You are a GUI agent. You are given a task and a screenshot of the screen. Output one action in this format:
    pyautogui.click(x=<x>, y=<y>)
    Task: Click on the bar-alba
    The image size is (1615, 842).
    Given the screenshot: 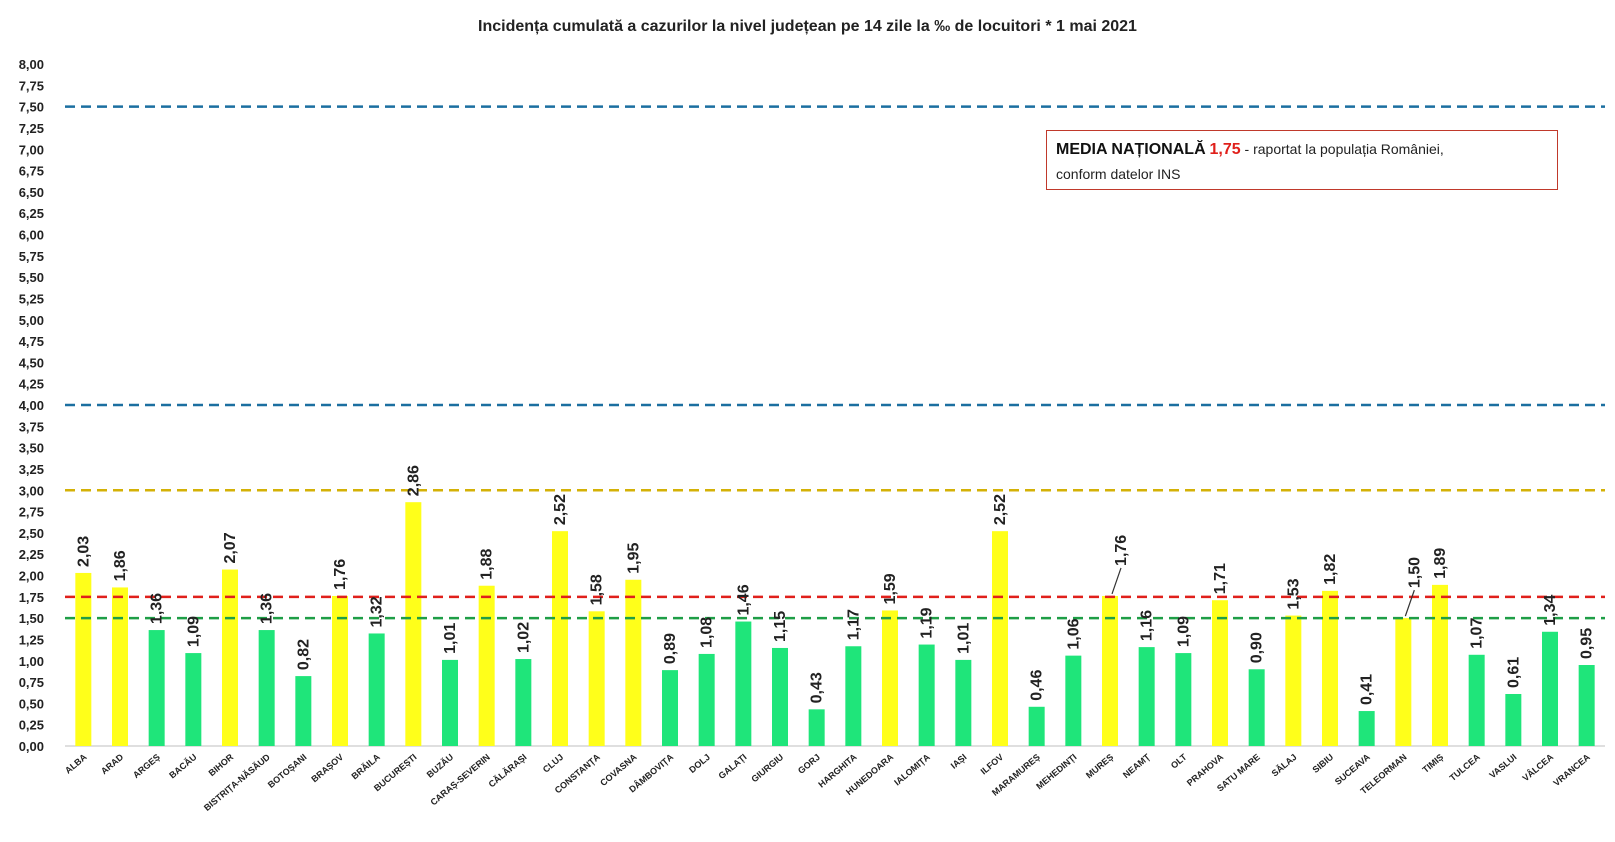 What is the action you would take?
    pyautogui.click(x=83, y=659)
    